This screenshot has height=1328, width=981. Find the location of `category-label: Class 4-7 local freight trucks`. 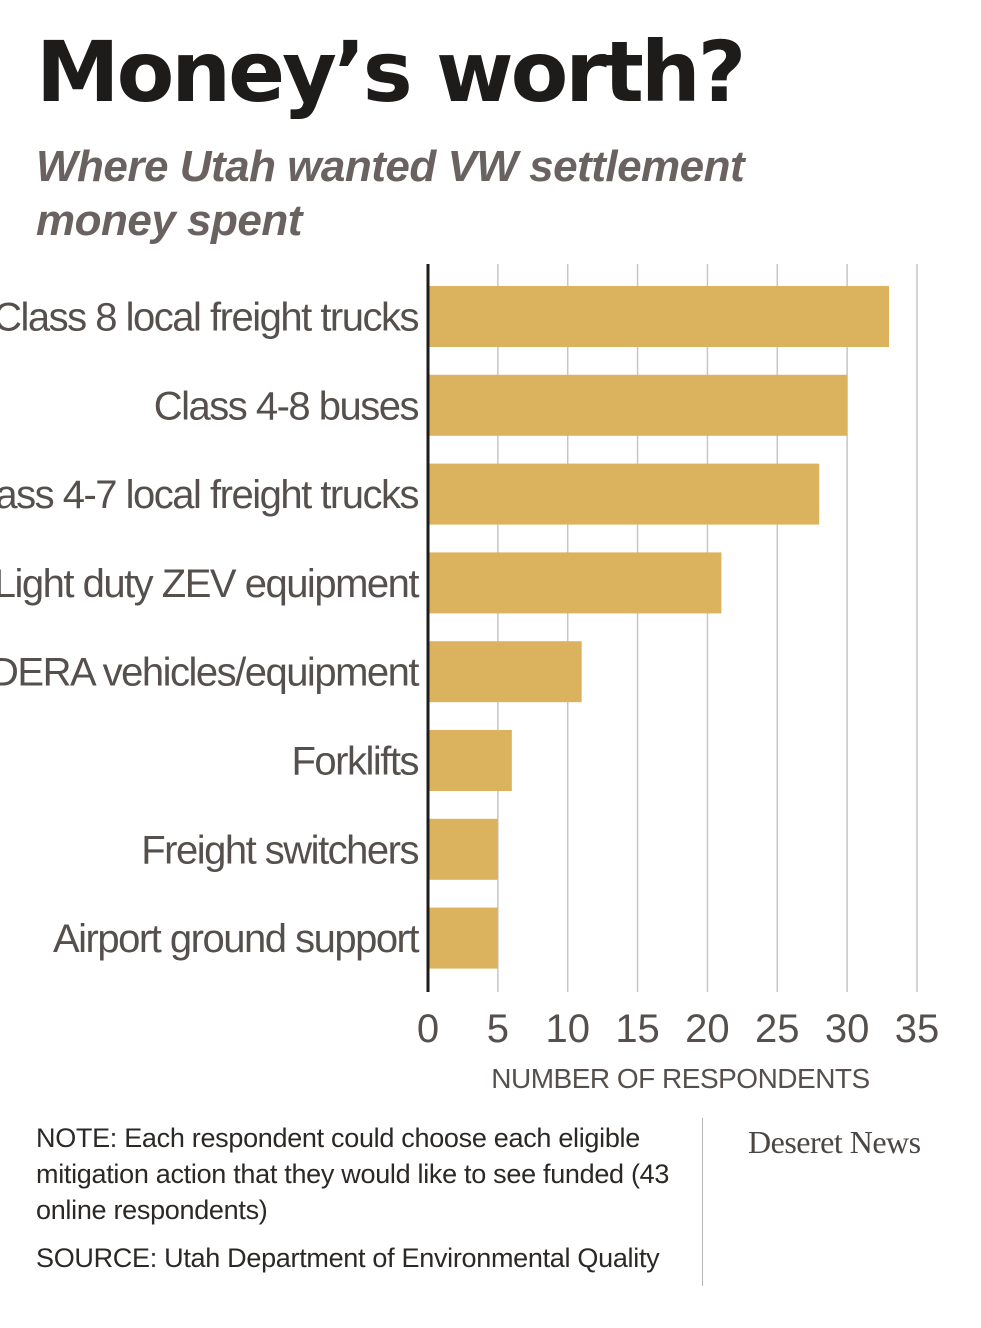

category-label: Class 4-7 local freight trucks is located at coordinates (209, 495).